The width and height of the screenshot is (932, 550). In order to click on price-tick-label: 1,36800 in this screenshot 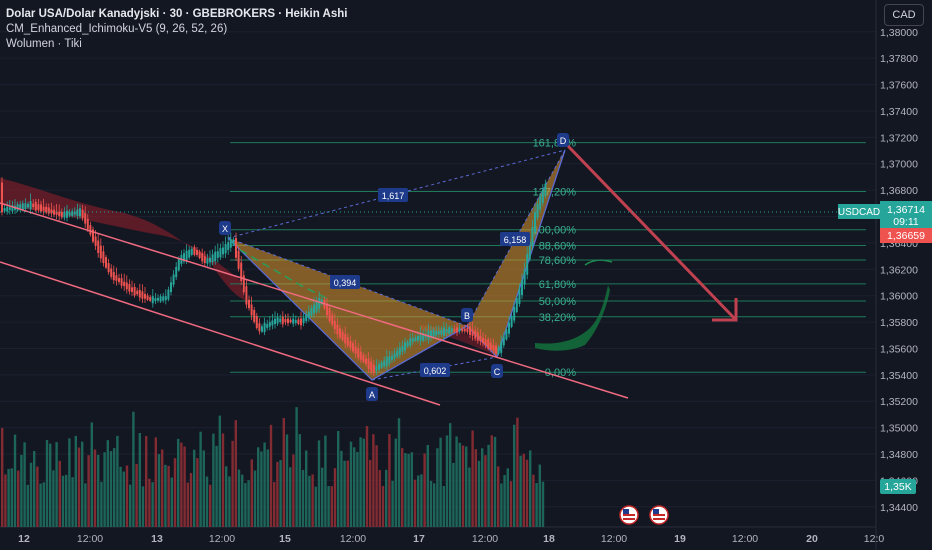, I will do `click(899, 191)`.